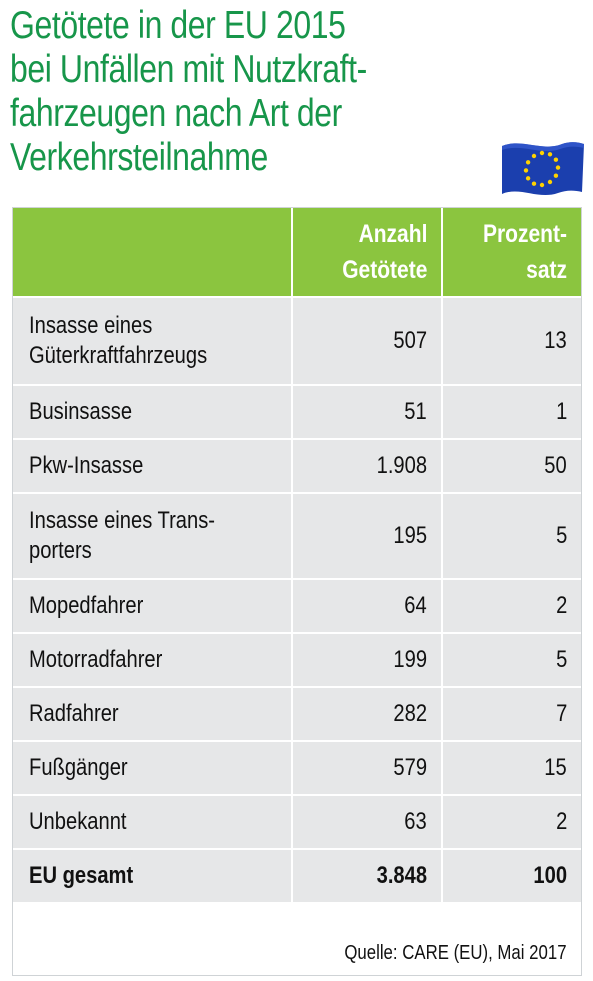  Describe the element at coordinates (153, 412) in the screenshot. I see `row-label: Businsasse` at that location.